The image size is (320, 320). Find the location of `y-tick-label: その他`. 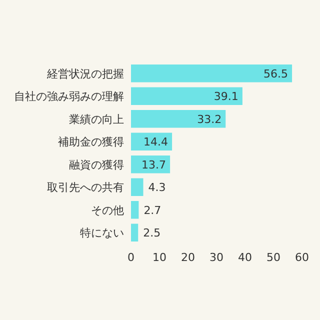

y-tick-label: その他 is located at coordinates (107, 210).